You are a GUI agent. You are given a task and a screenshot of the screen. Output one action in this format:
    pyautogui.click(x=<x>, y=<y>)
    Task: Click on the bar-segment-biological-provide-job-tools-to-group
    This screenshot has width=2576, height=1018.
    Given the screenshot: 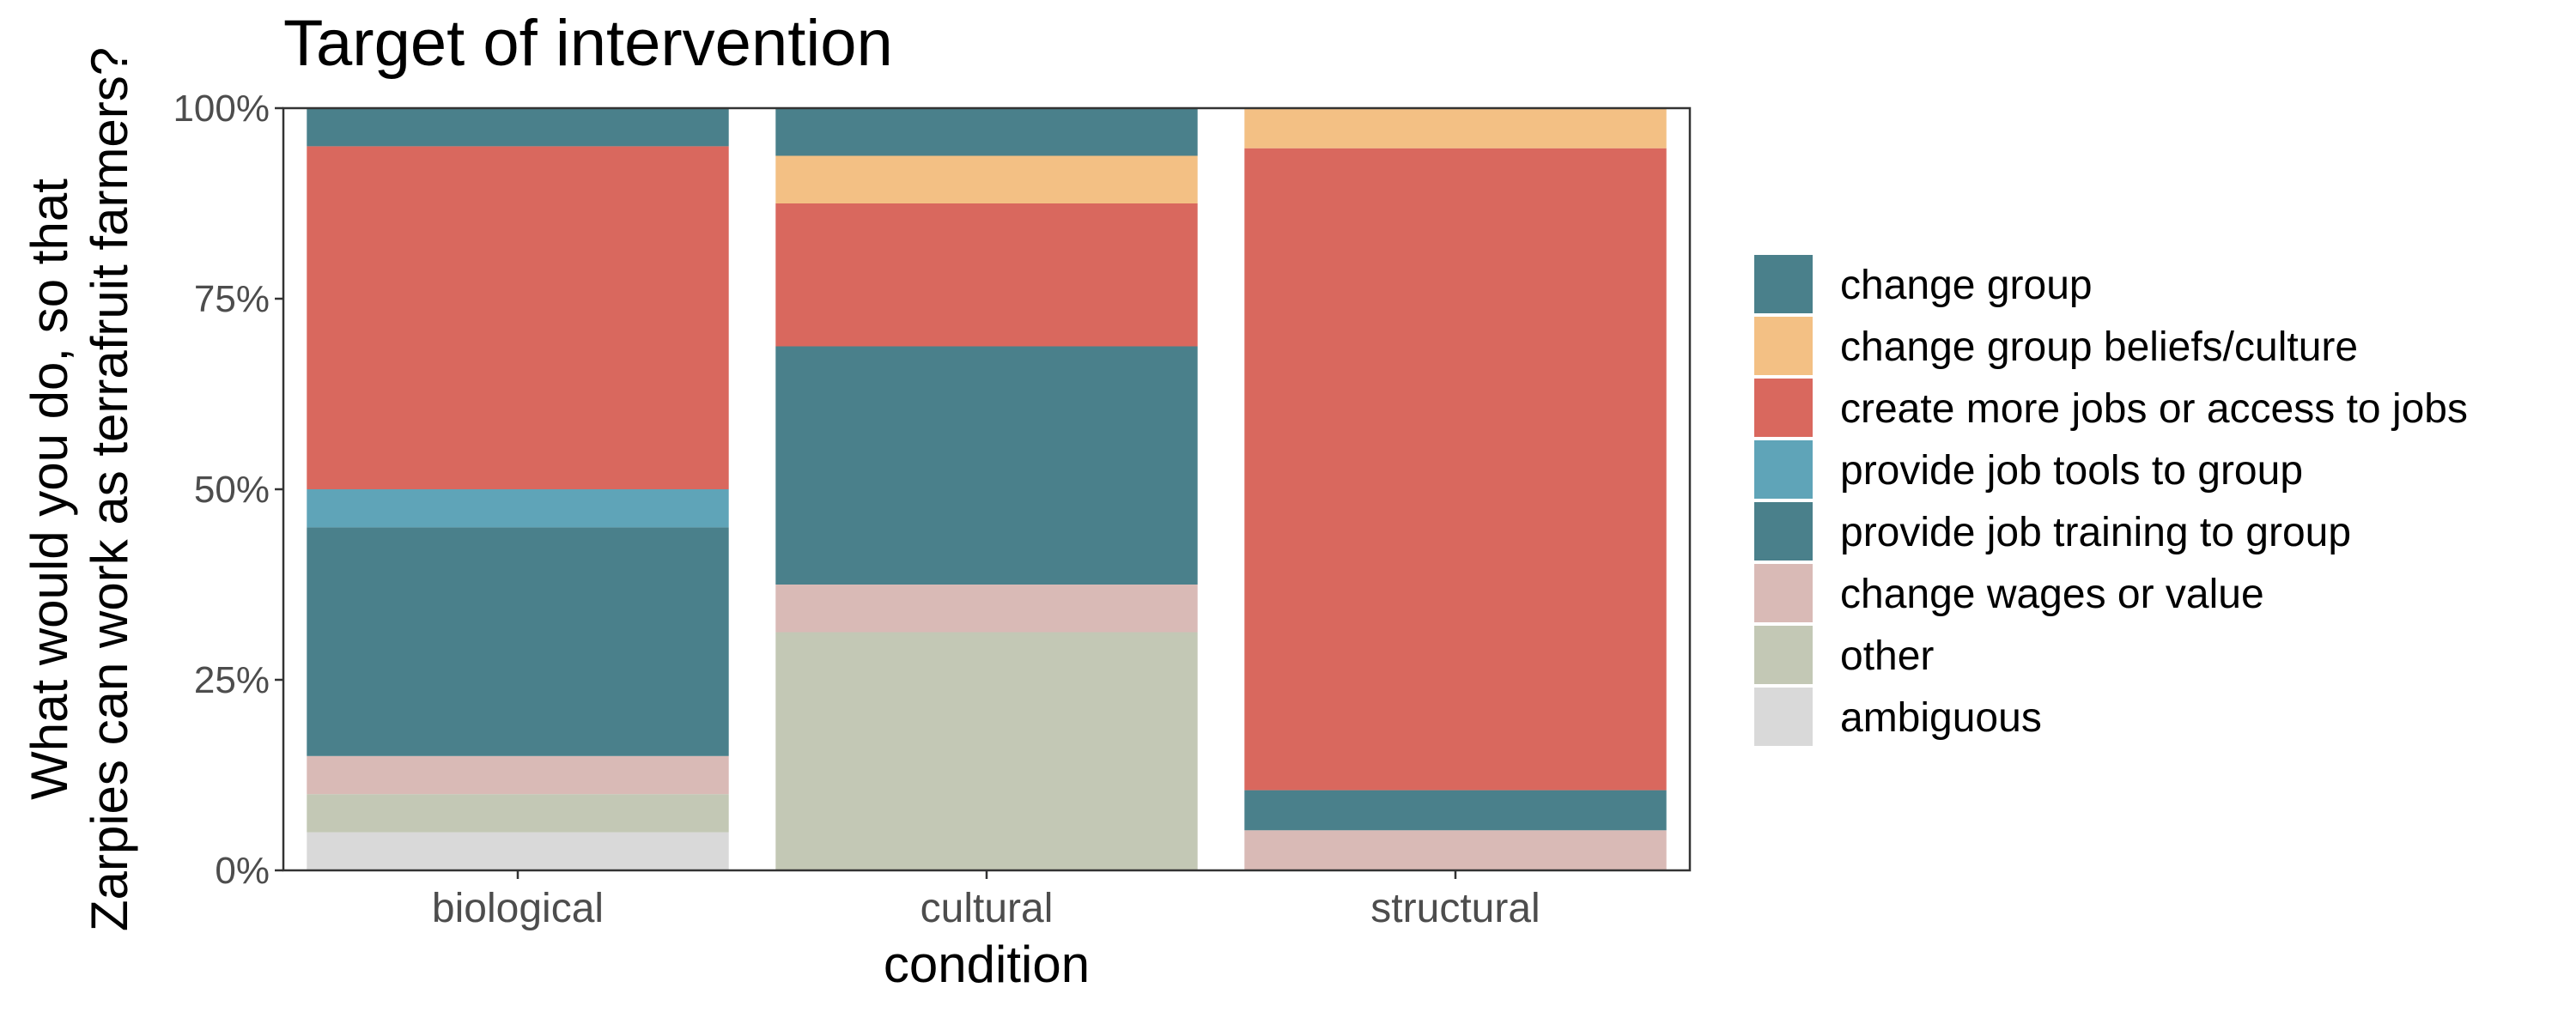 What is the action you would take?
    pyautogui.click(x=518, y=508)
    